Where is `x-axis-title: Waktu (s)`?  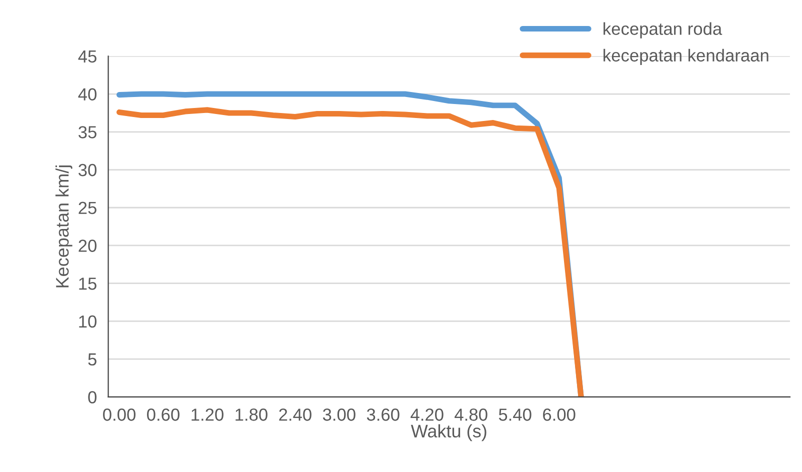 x-axis-title: Waktu (s) is located at coordinates (448, 433).